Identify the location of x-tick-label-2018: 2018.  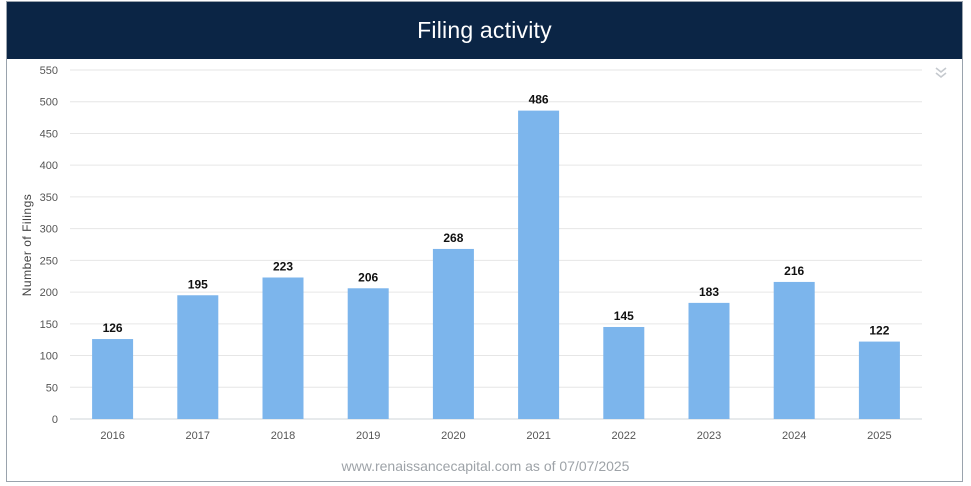
(283, 436).